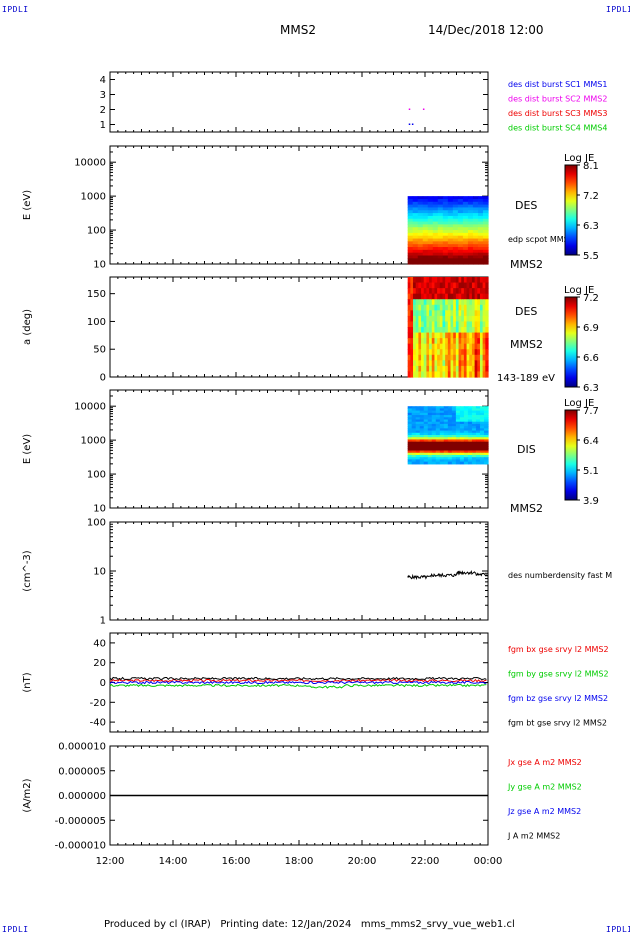  I want to click on x-tick-label: 00:00, so click(488, 861).